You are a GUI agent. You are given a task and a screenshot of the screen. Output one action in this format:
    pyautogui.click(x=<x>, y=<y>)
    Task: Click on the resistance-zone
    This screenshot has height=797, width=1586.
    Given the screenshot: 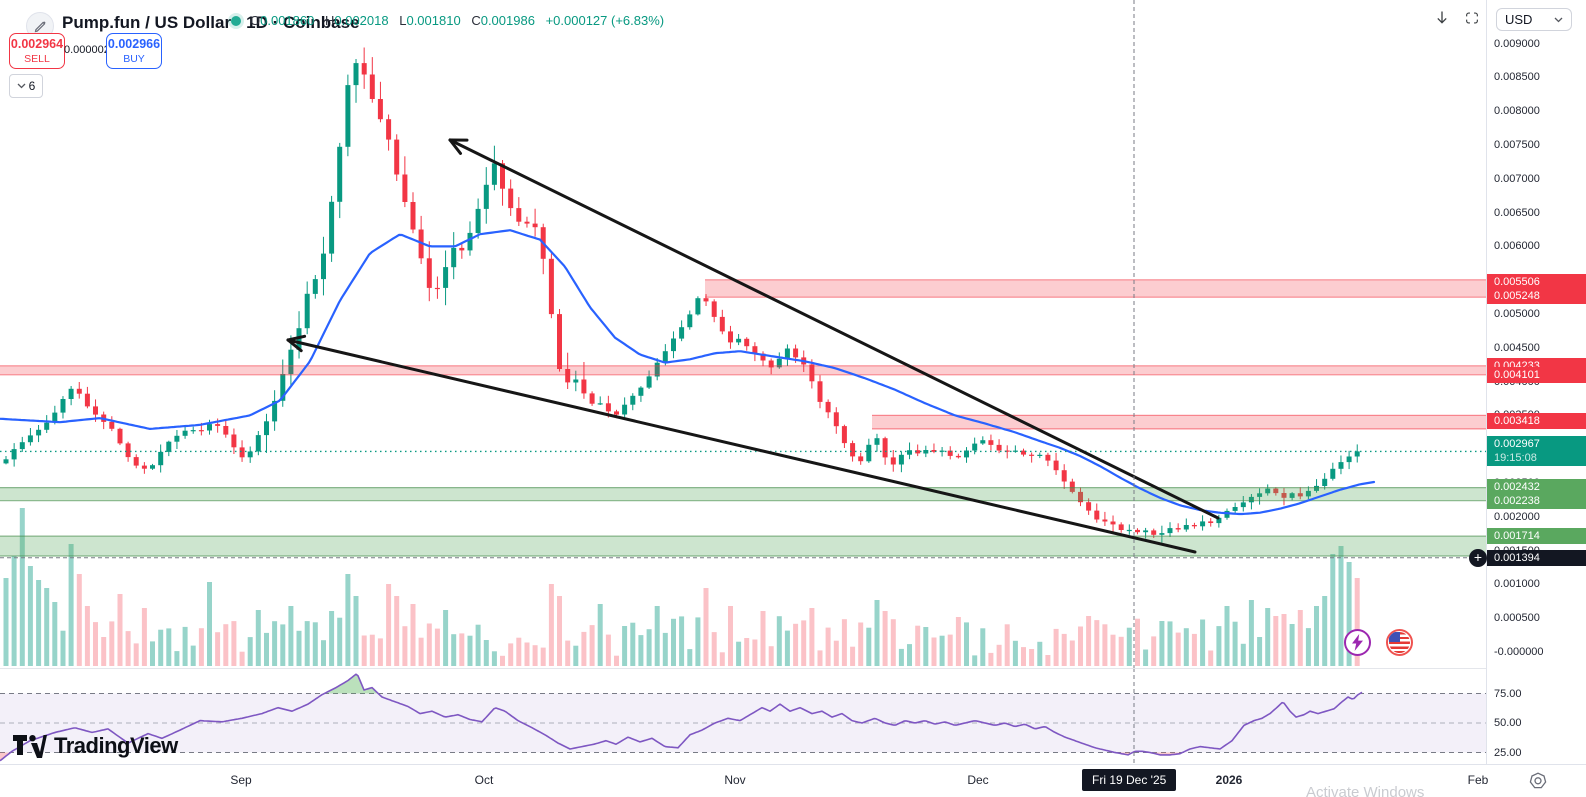 What is the action you would take?
    pyautogui.click(x=1095, y=288)
    